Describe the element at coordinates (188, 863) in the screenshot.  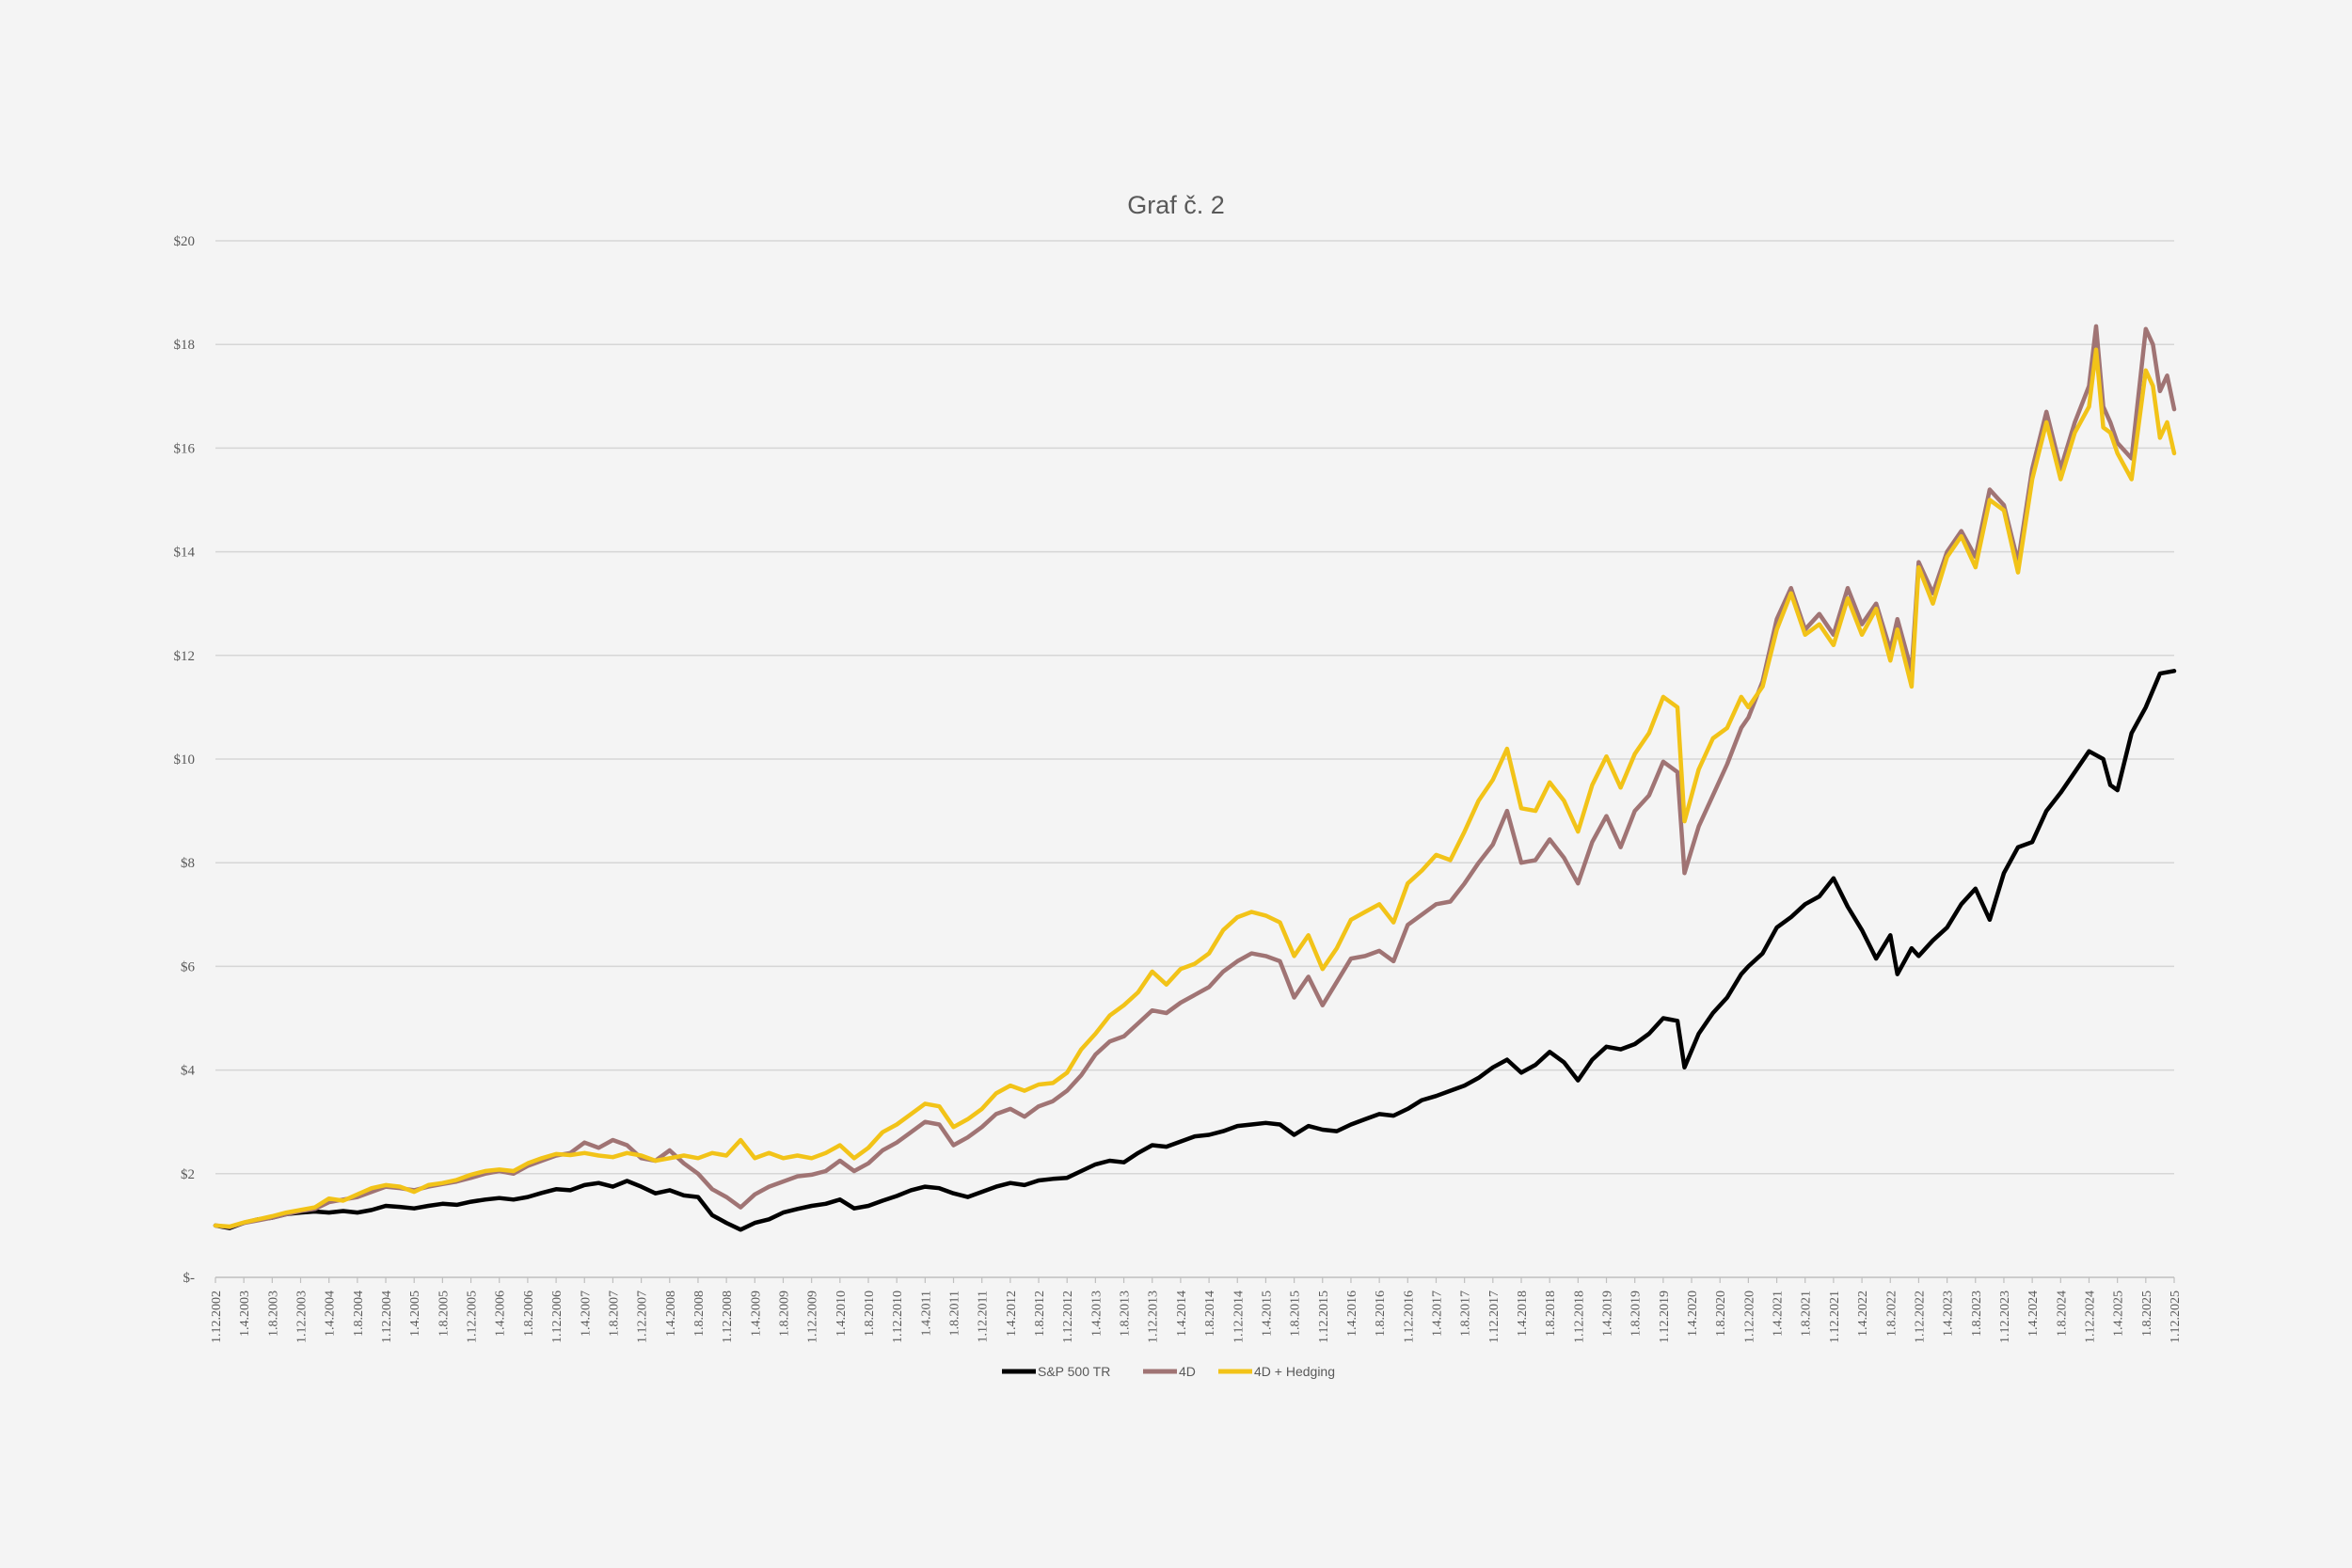
I see `y-tick-label: $8` at that location.